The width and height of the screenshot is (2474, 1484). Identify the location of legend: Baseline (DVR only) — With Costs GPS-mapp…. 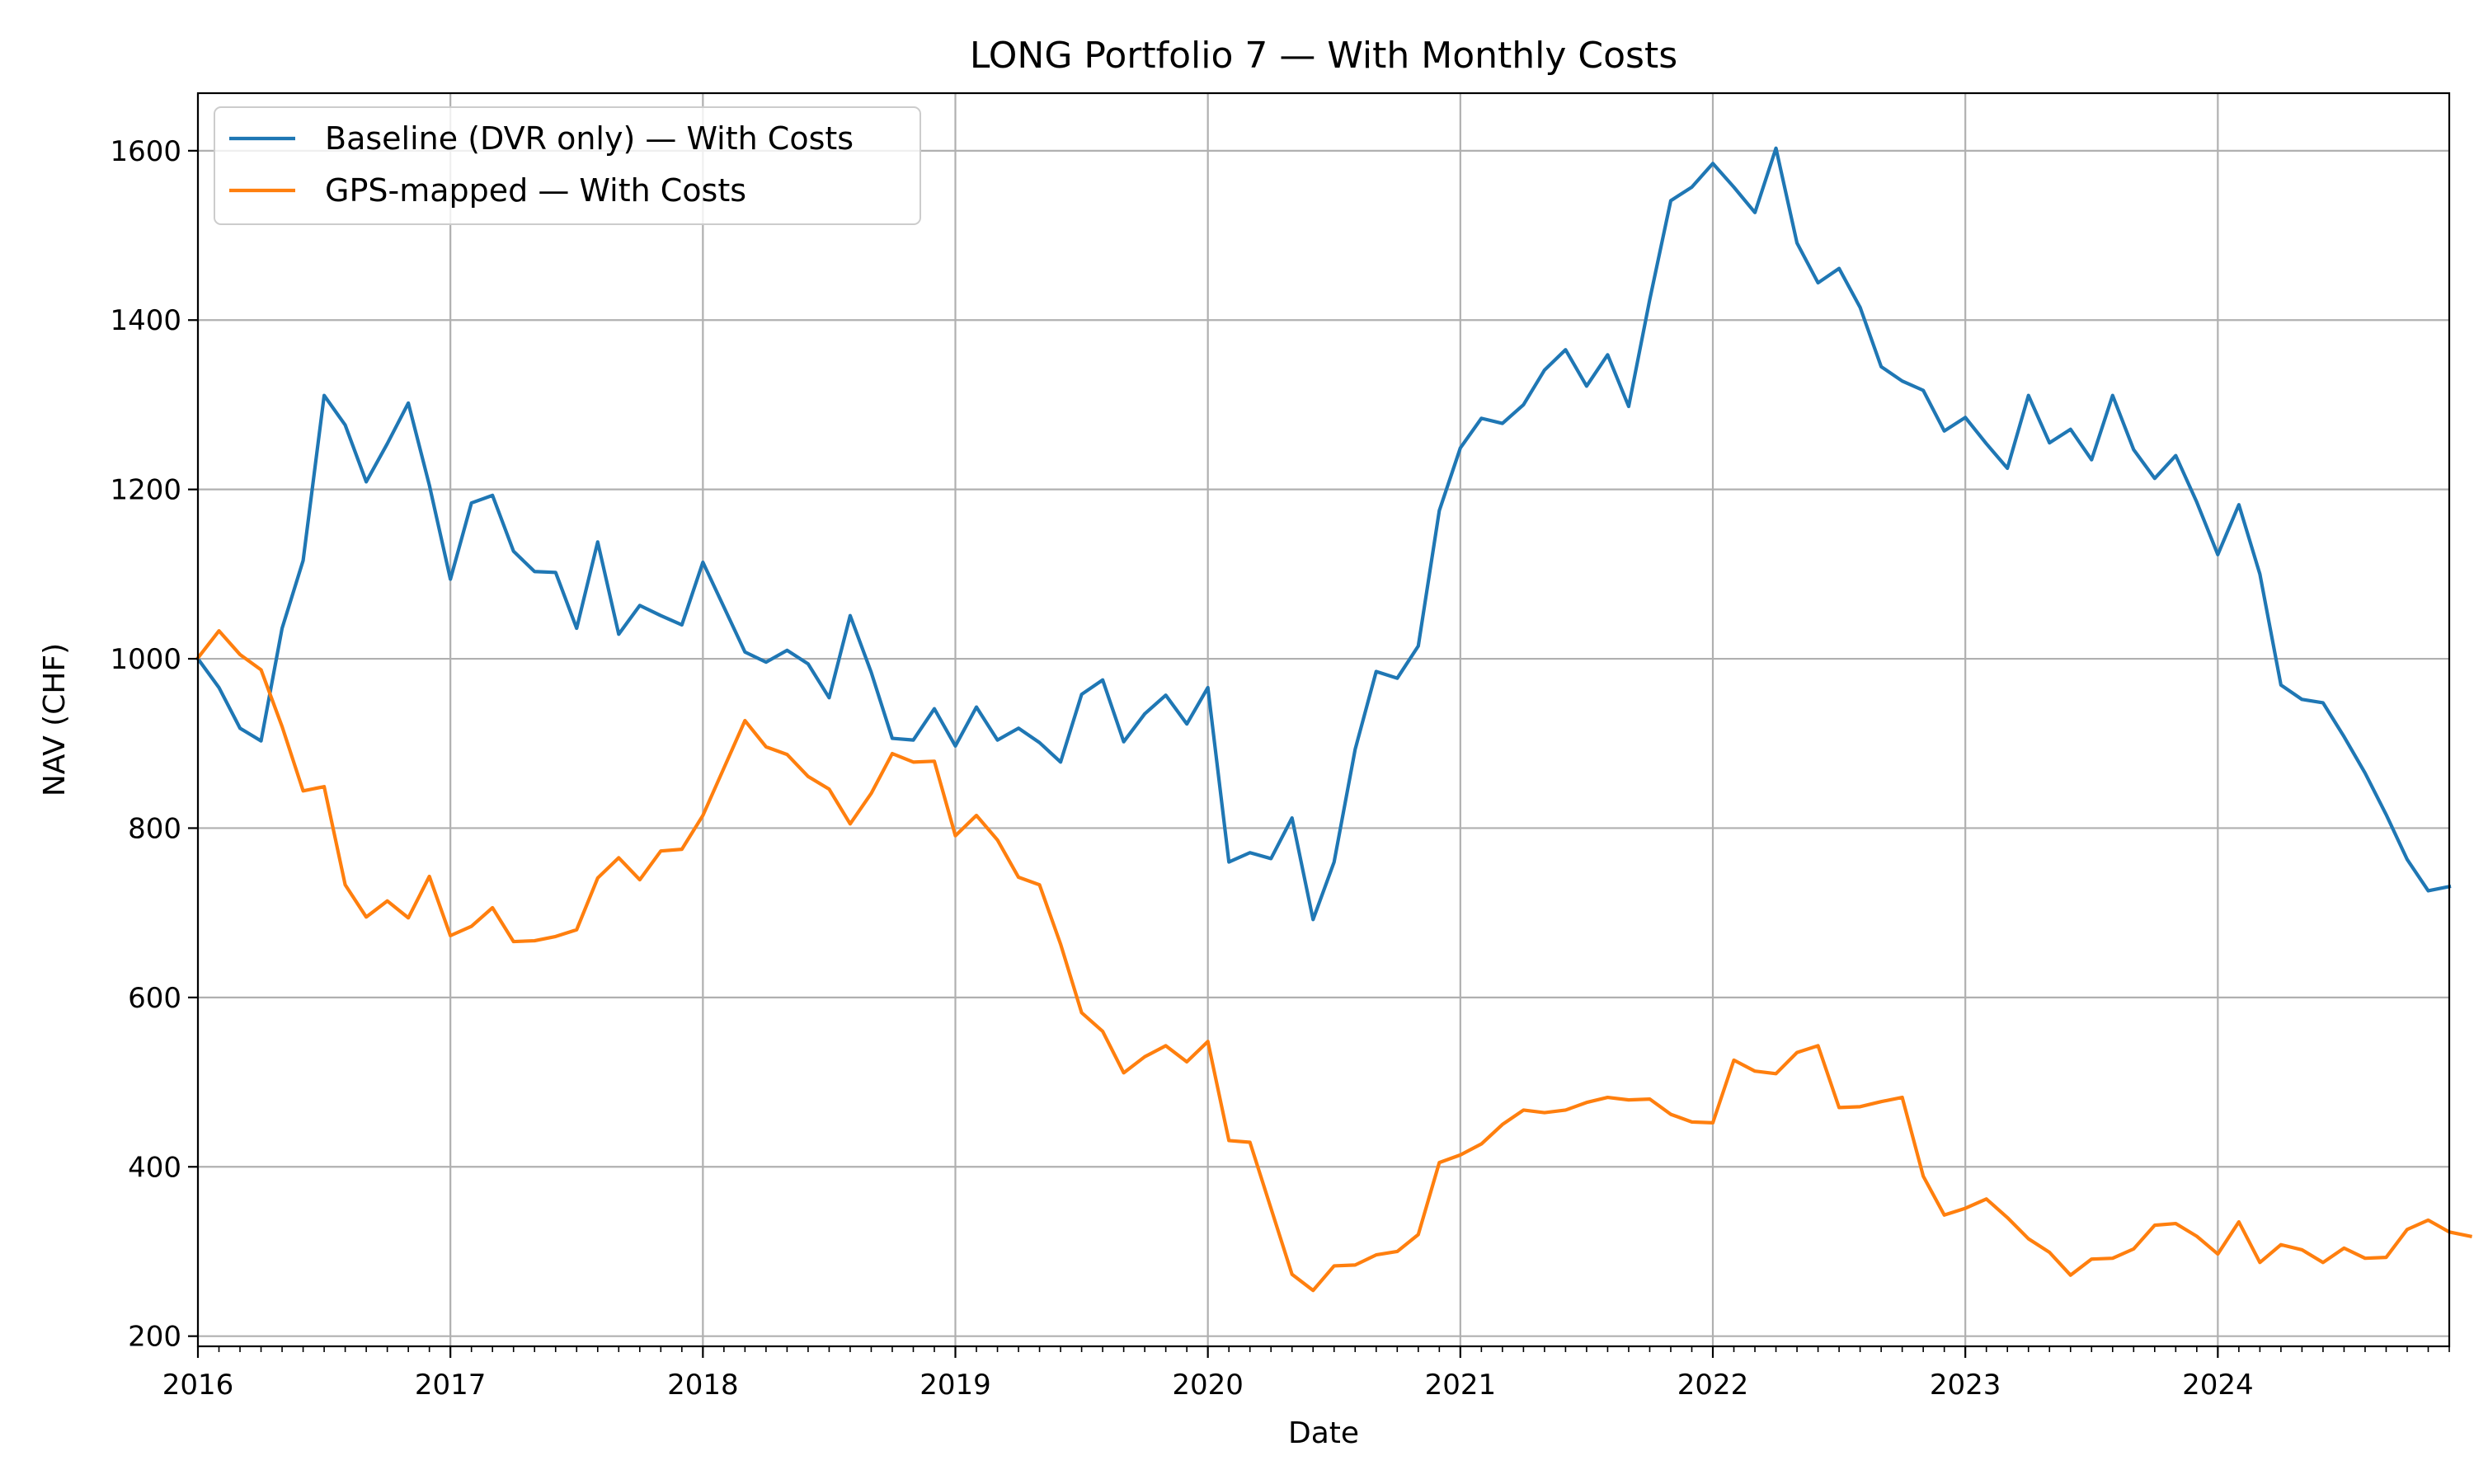
(567, 165).